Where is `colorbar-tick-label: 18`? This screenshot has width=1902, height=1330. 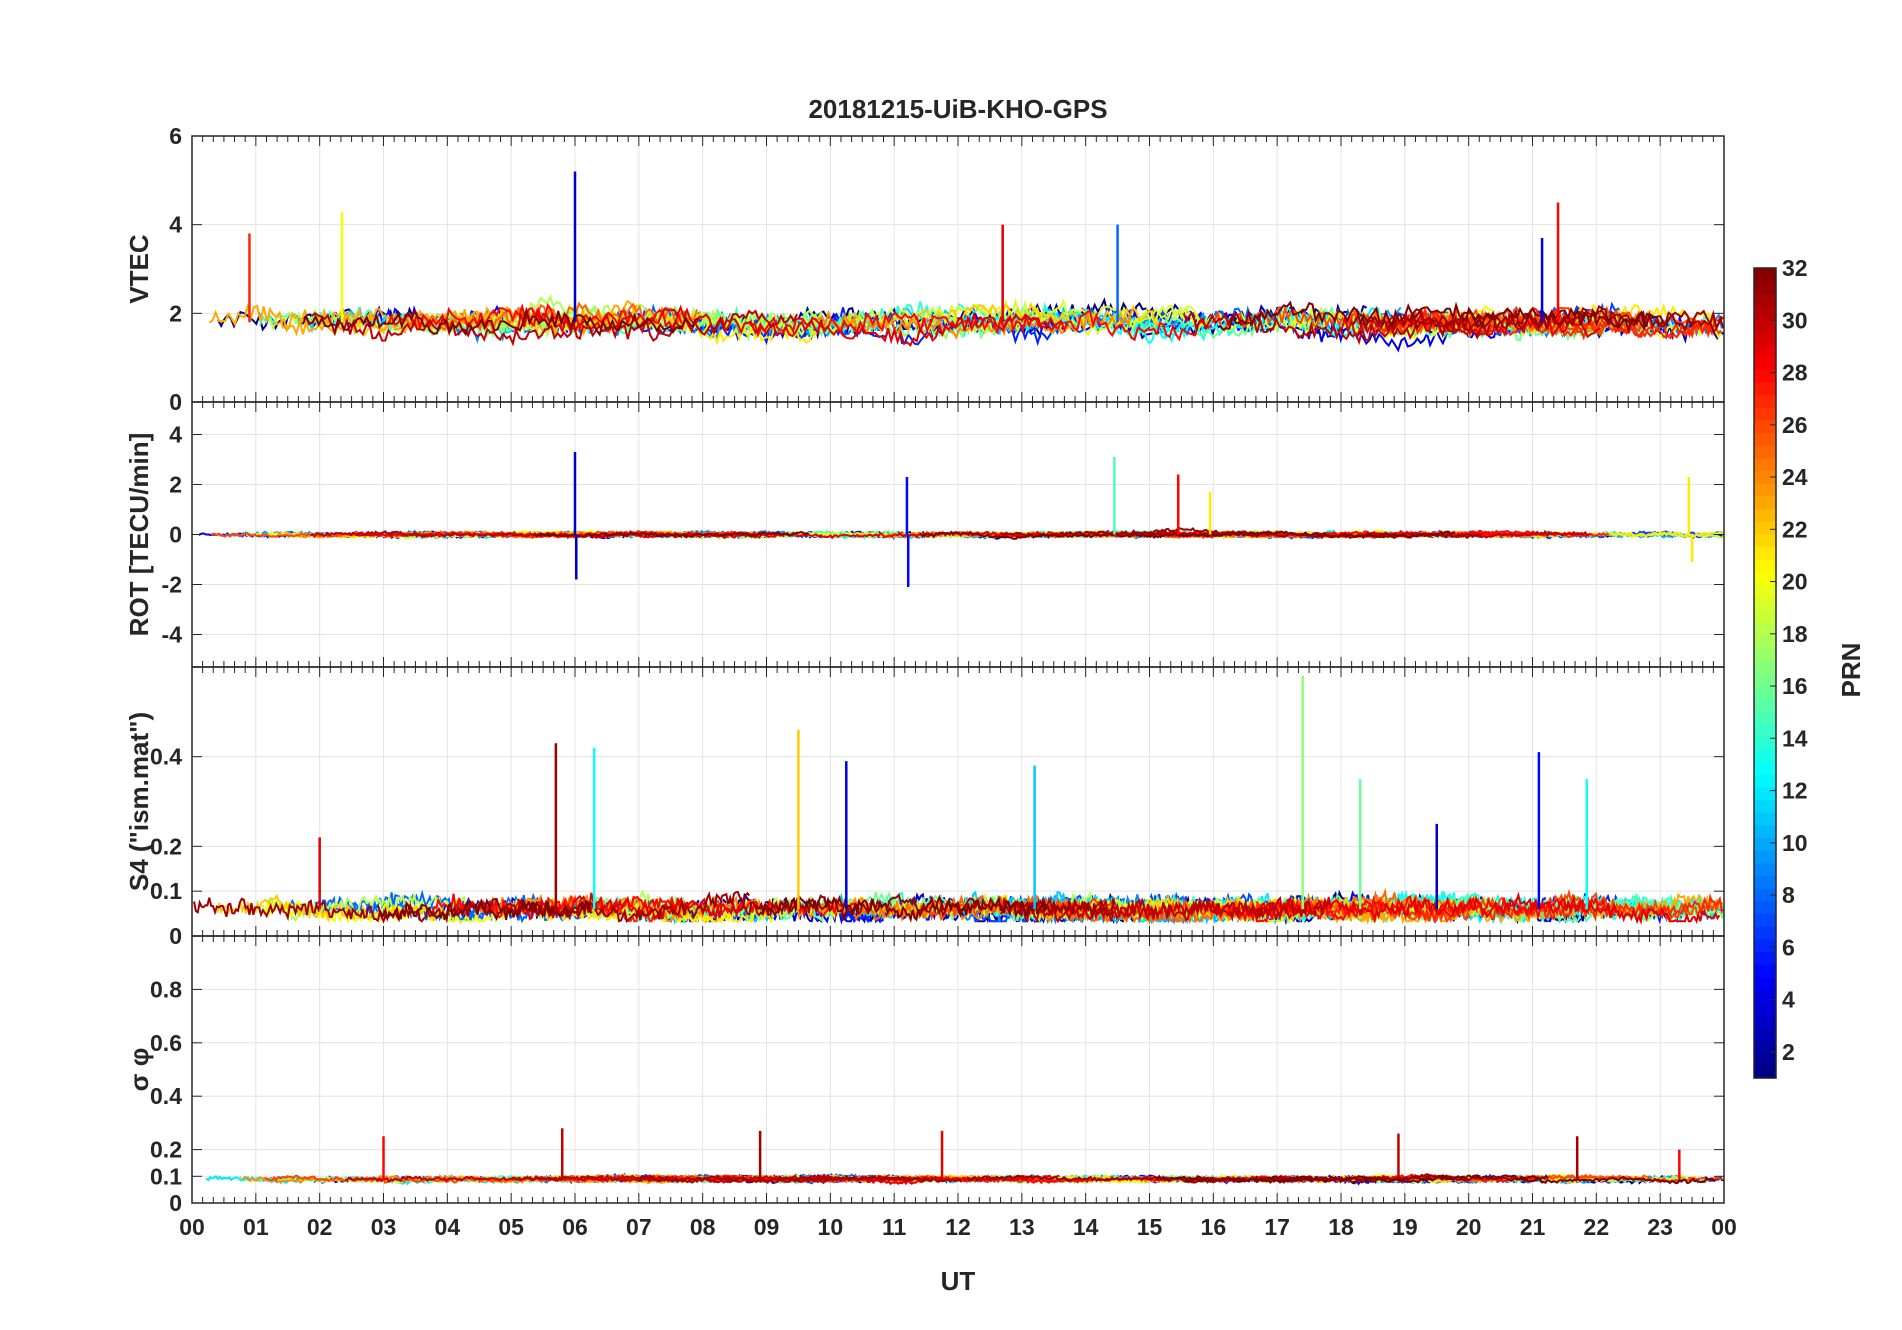 colorbar-tick-label: 18 is located at coordinates (1795, 634).